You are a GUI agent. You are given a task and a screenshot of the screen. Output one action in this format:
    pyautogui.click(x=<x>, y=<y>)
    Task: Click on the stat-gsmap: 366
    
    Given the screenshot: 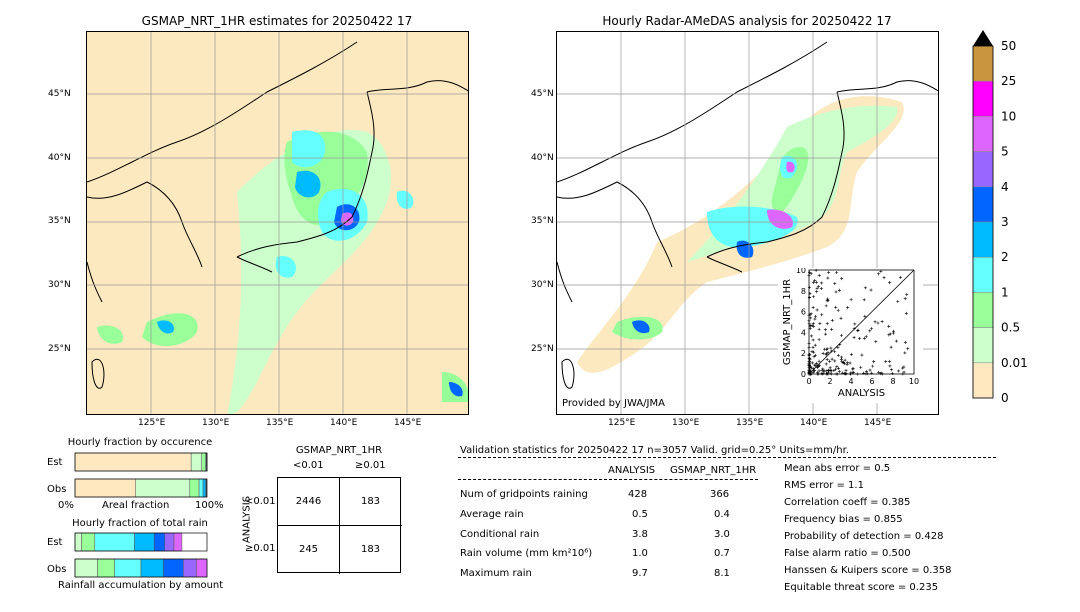 What is the action you would take?
    pyautogui.click(x=720, y=494)
    